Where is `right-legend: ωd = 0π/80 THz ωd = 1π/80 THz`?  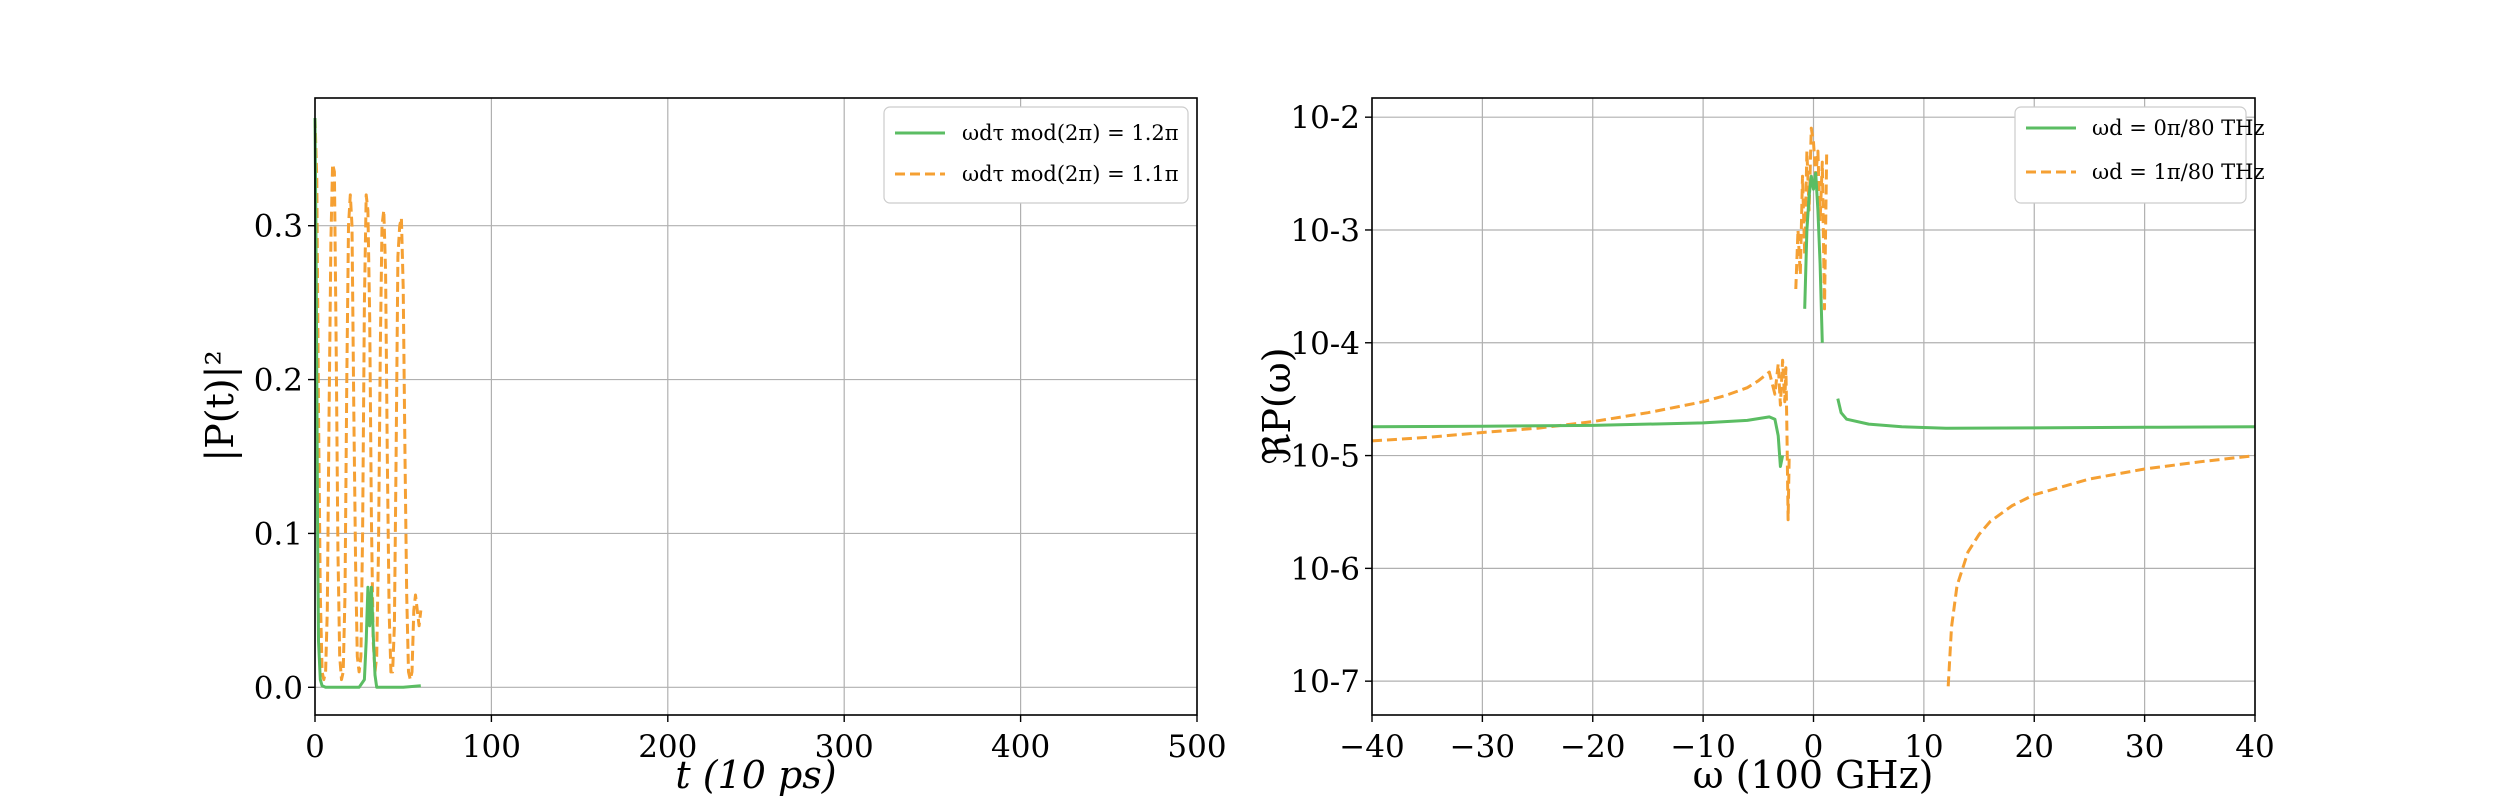
right-legend: ωd = 0π/80 THz ωd = 1π/80 THz is located at coordinates (2139, 155).